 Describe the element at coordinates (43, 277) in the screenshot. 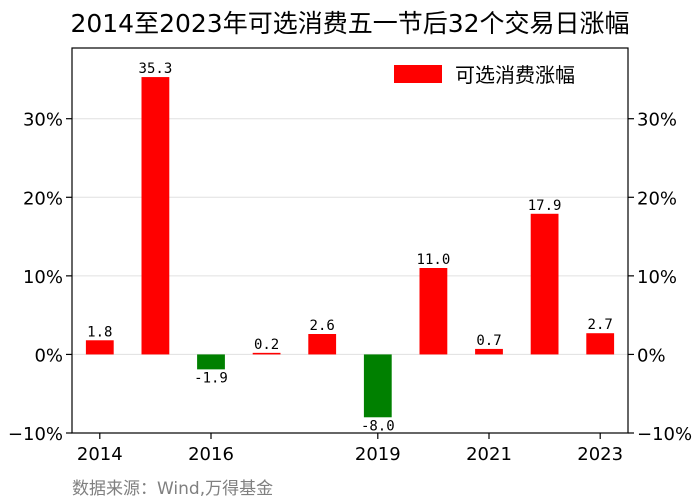

I see `y-tick-label-left: 10%` at that location.